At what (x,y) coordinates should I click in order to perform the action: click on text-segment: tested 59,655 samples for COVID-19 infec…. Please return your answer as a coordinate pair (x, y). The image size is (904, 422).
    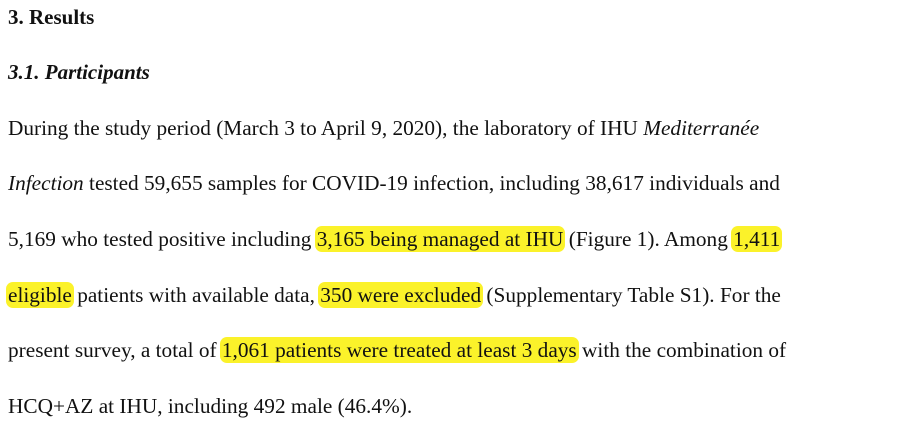
    Looking at the image, I should click on (431, 183).